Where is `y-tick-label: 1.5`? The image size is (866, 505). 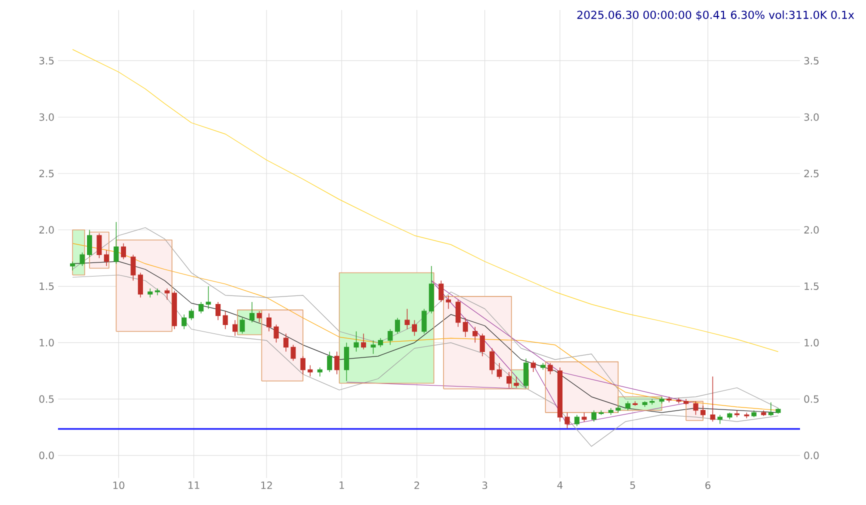
y-tick-label: 1.5 is located at coordinates (47, 286).